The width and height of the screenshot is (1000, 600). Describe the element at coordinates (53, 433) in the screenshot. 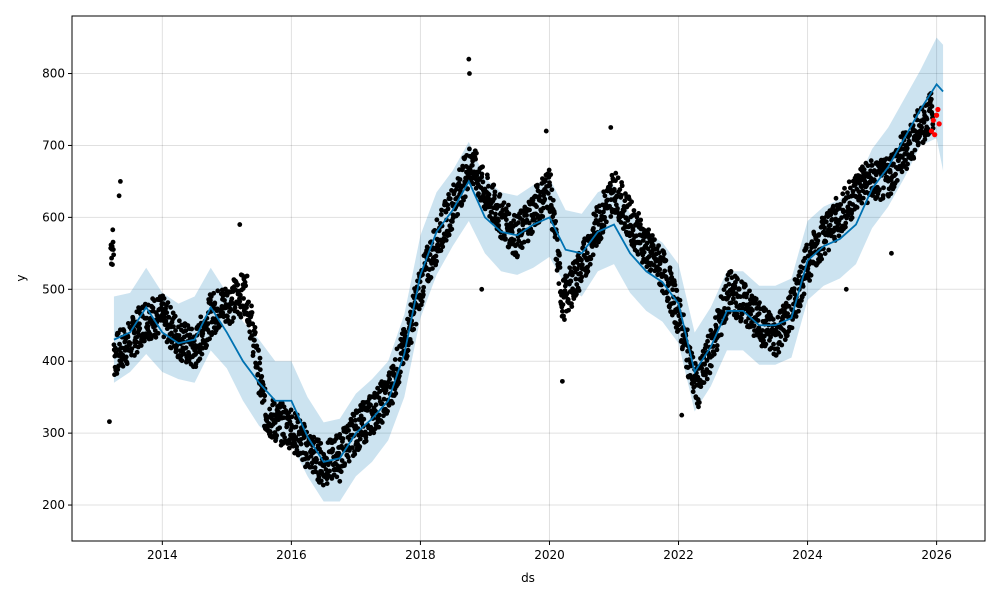

I see `y-tick-label: 300` at that location.